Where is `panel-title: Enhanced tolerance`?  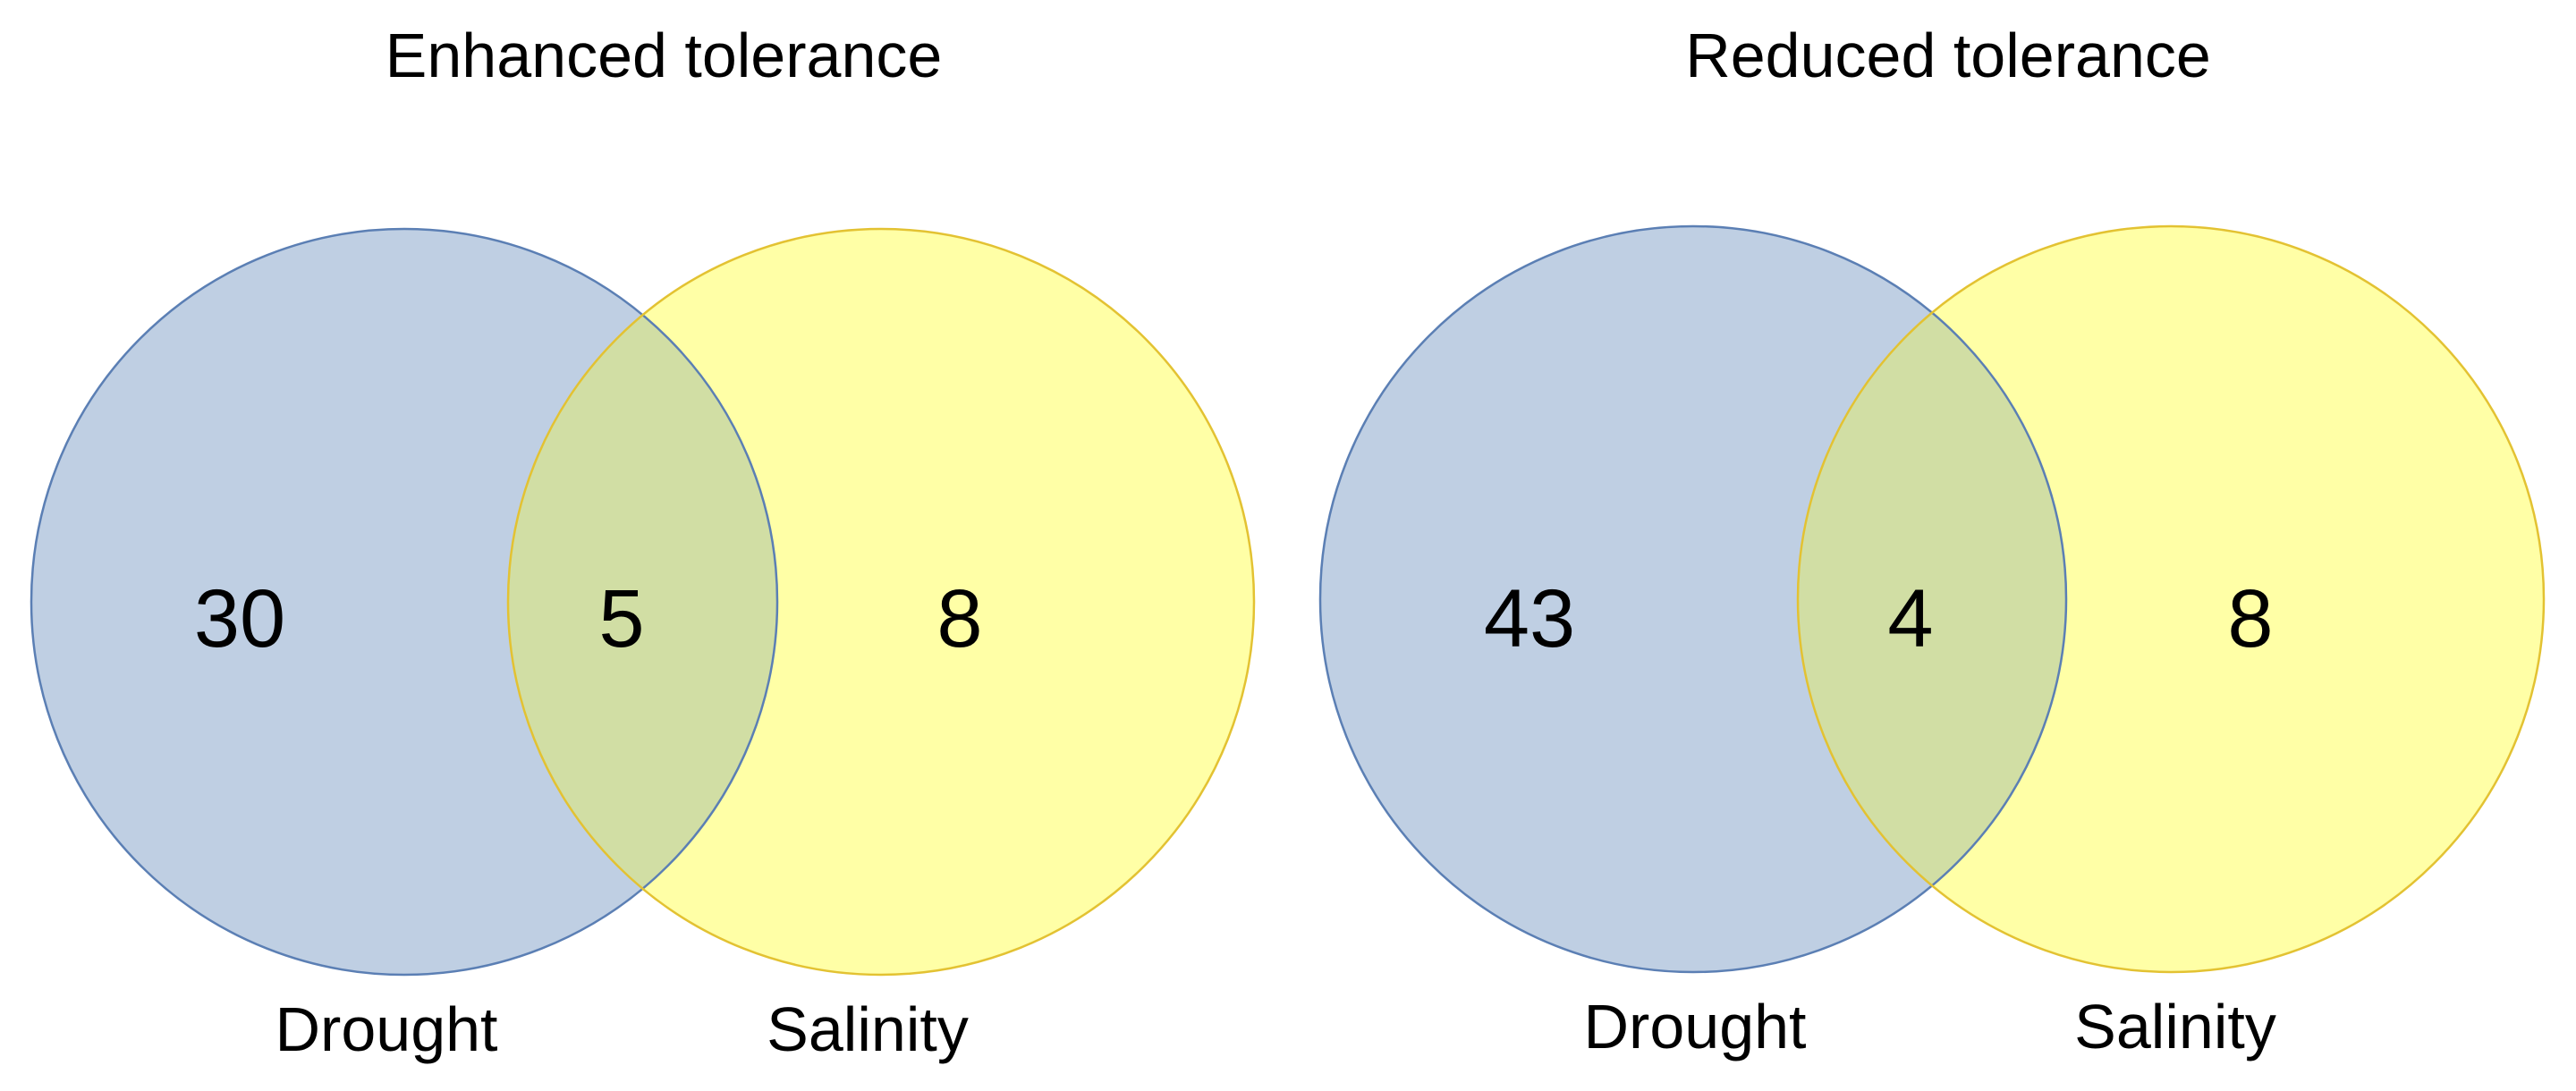
panel-title: Enhanced tolerance is located at coordinates (664, 55).